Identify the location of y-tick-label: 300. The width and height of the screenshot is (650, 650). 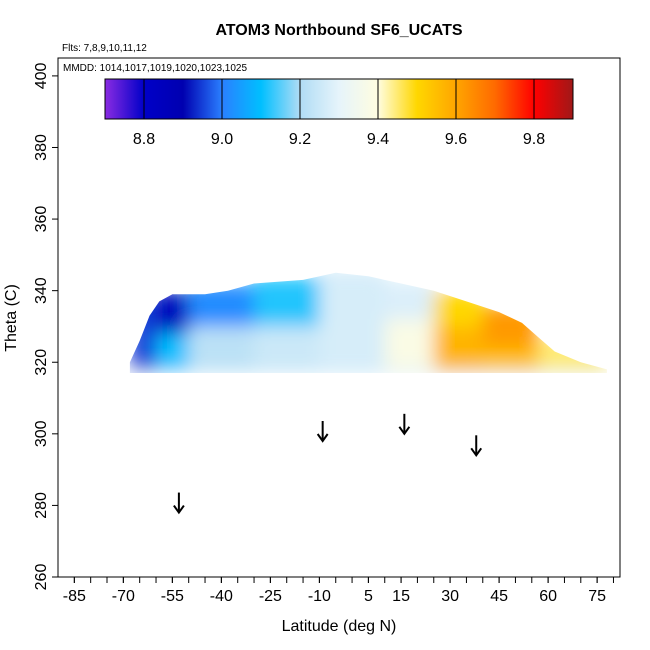
(41, 433).